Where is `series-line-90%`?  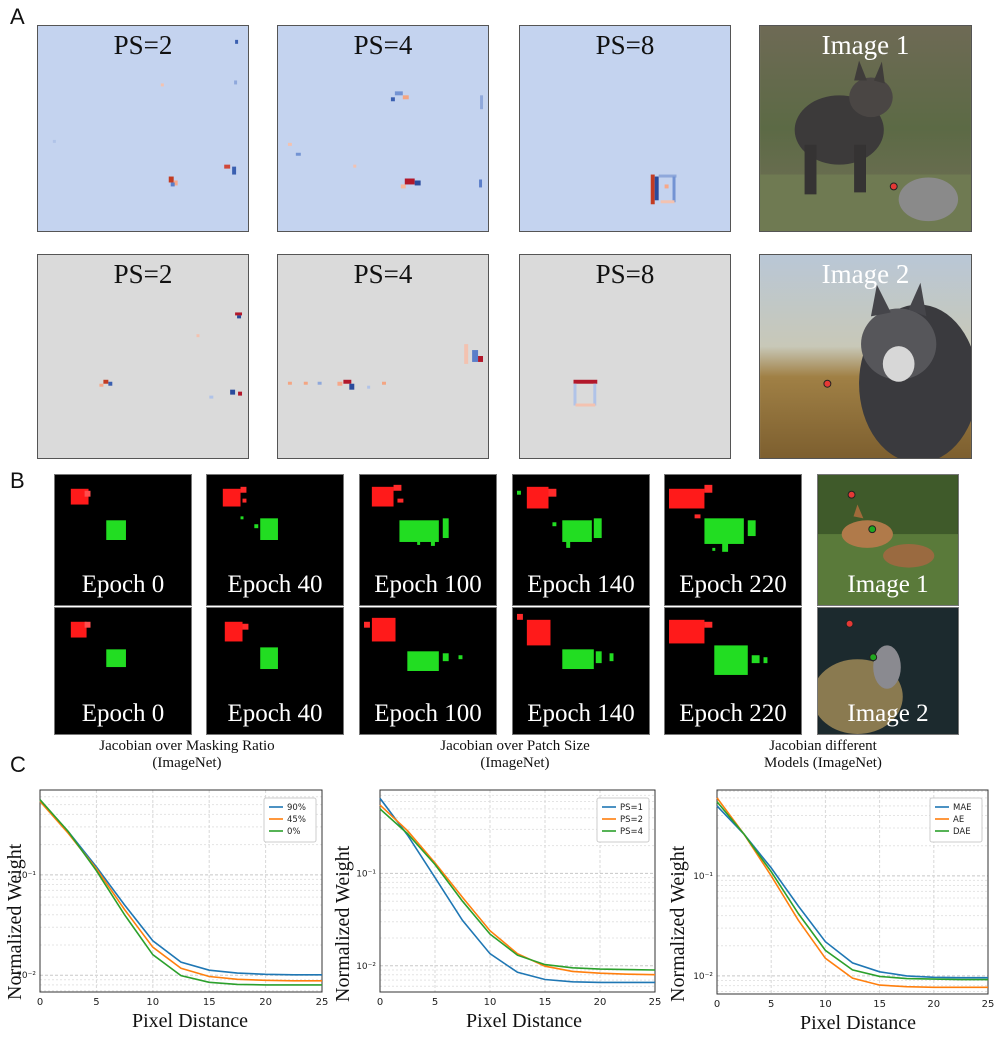 series-line-90% is located at coordinates (180, 887).